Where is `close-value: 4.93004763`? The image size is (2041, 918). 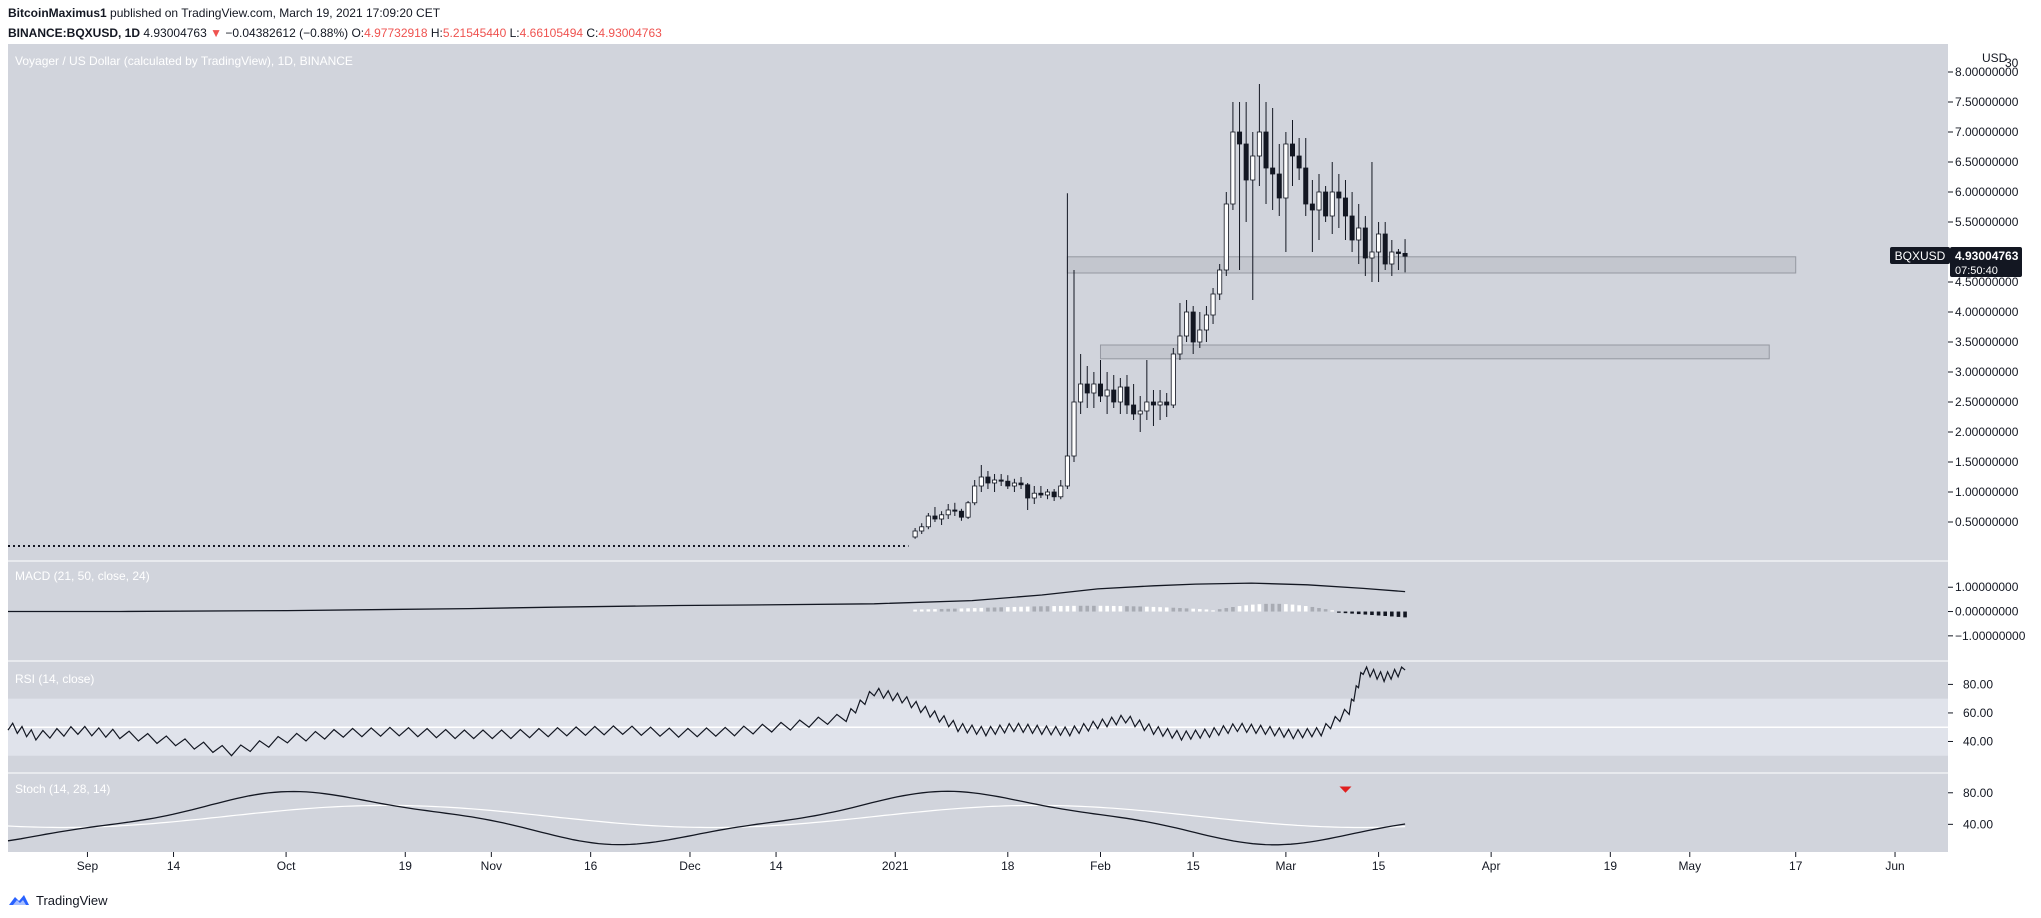 close-value: 4.93004763 is located at coordinates (630, 33).